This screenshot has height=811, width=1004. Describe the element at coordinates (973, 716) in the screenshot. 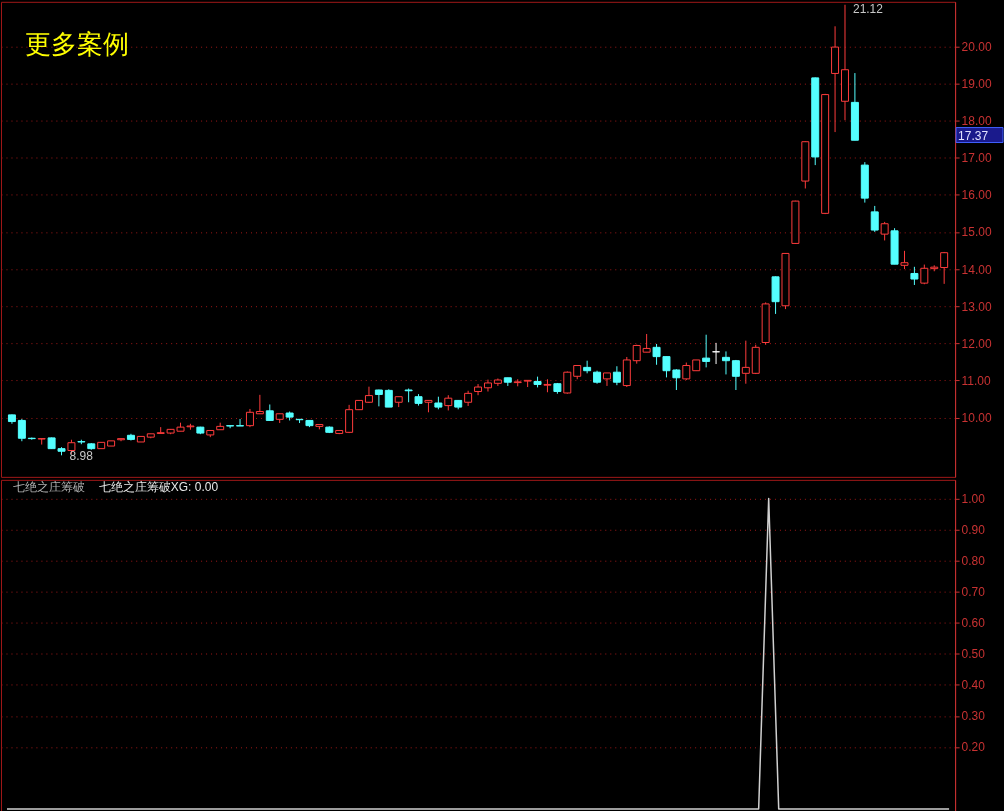

I see `y-tick-label: 0.30` at that location.